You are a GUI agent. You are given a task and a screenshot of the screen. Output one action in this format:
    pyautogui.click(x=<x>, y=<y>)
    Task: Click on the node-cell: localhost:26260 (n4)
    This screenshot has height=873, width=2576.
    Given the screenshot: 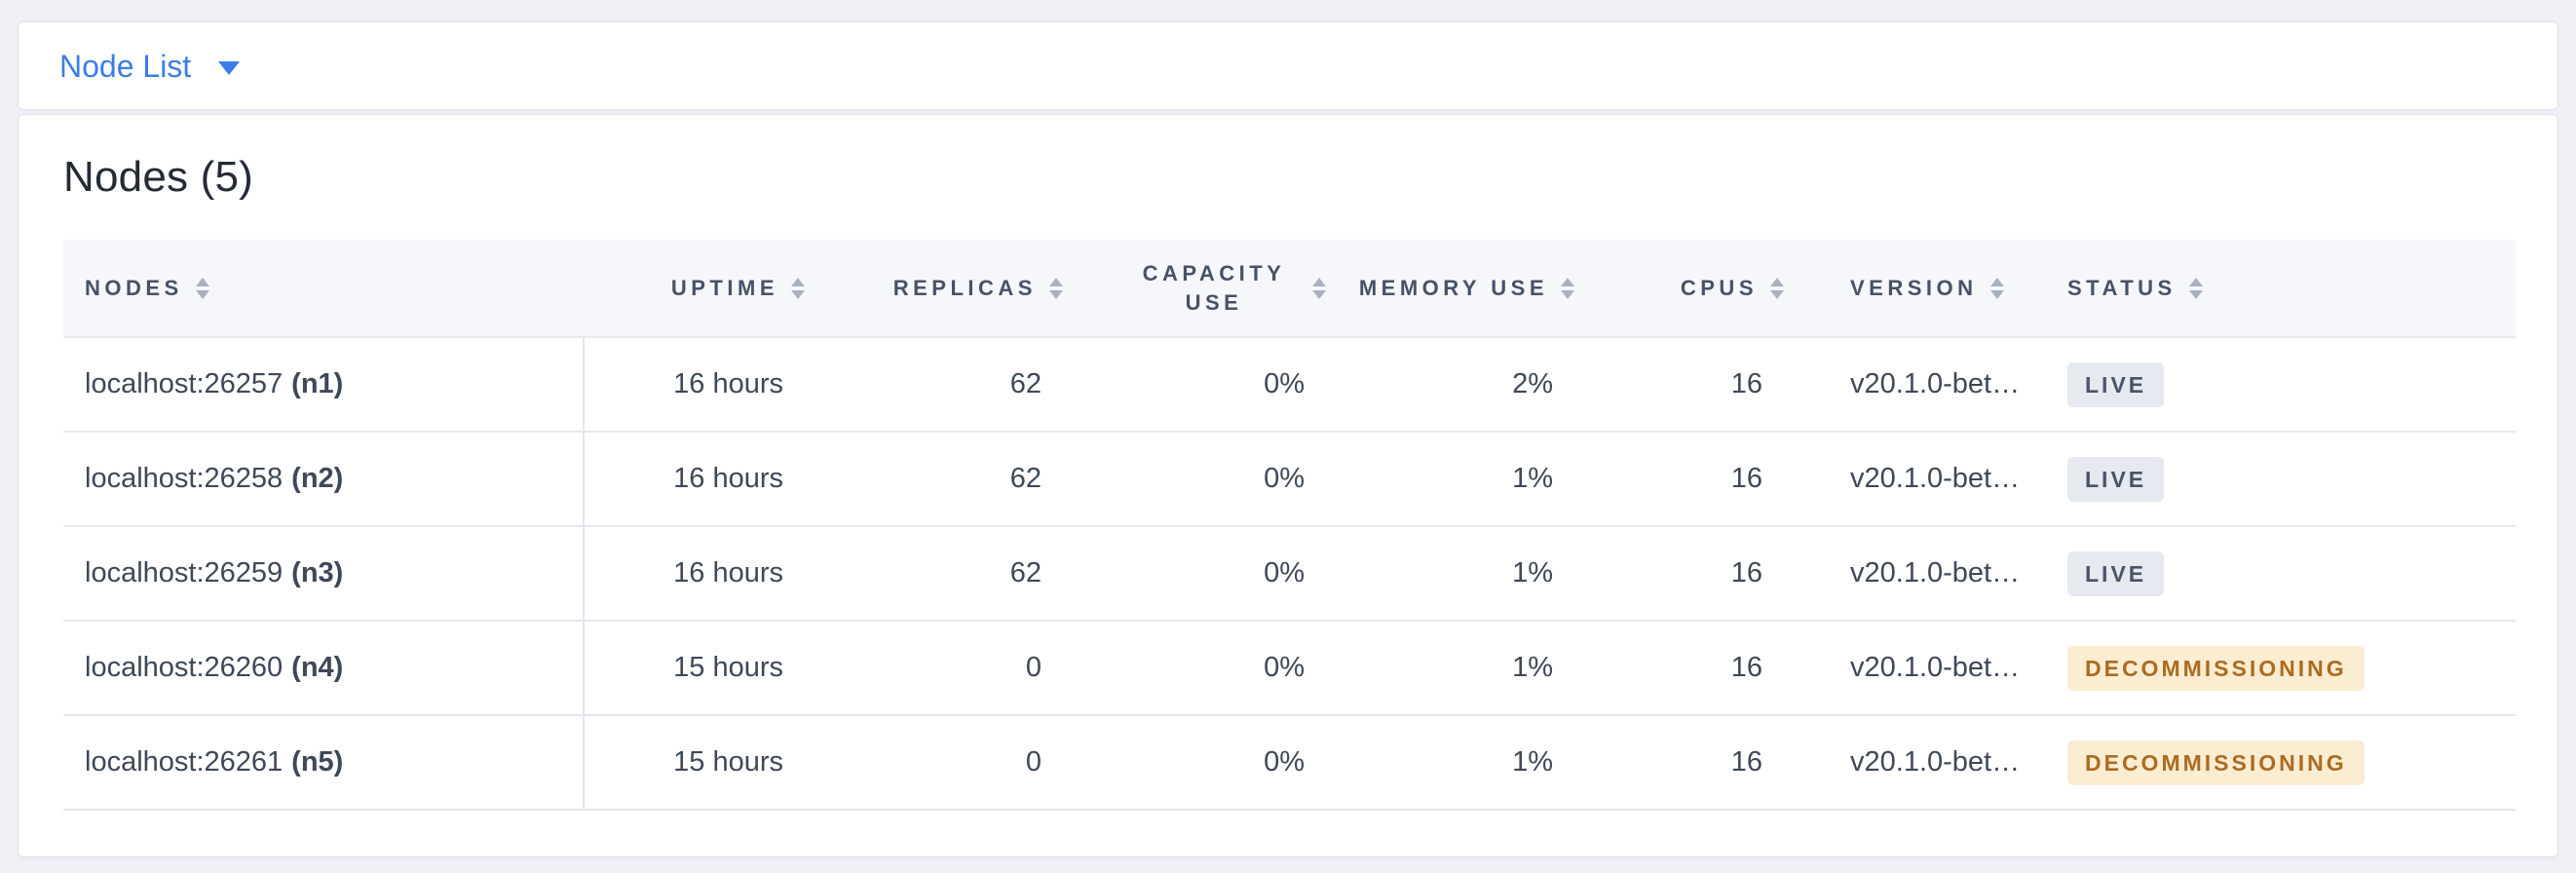 What is the action you would take?
    pyautogui.click(x=324, y=668)
    